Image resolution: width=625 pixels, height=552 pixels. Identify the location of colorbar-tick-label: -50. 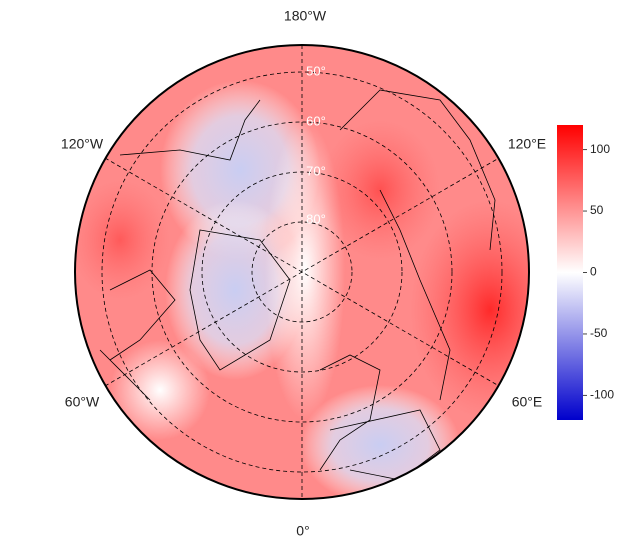
(599, 333).